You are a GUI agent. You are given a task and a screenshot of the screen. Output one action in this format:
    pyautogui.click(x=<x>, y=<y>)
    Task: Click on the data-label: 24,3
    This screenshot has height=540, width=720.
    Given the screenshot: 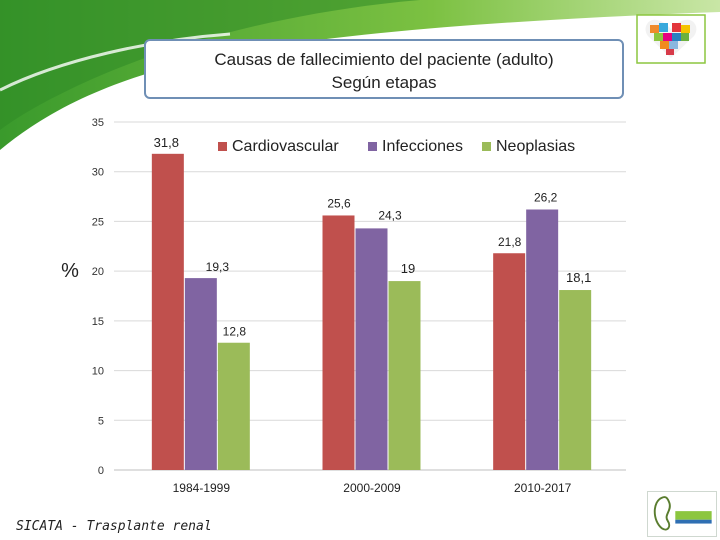 What is the action you would take?
    pyautogui.click(x=390, y=215)
    